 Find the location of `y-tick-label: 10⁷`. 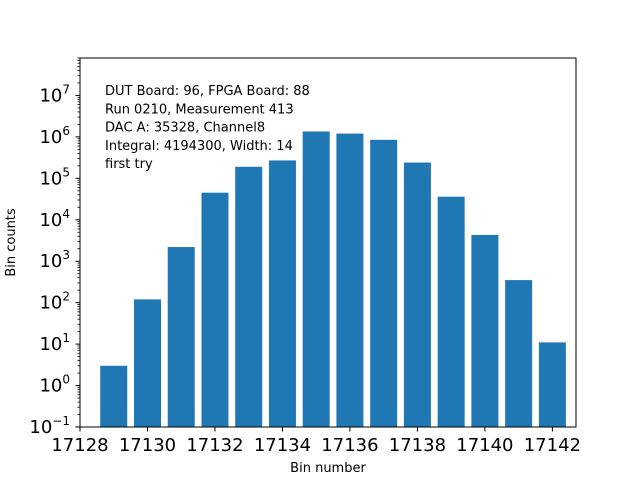

y-tick-label: 10⁷ is located at coordinates (54, 94).